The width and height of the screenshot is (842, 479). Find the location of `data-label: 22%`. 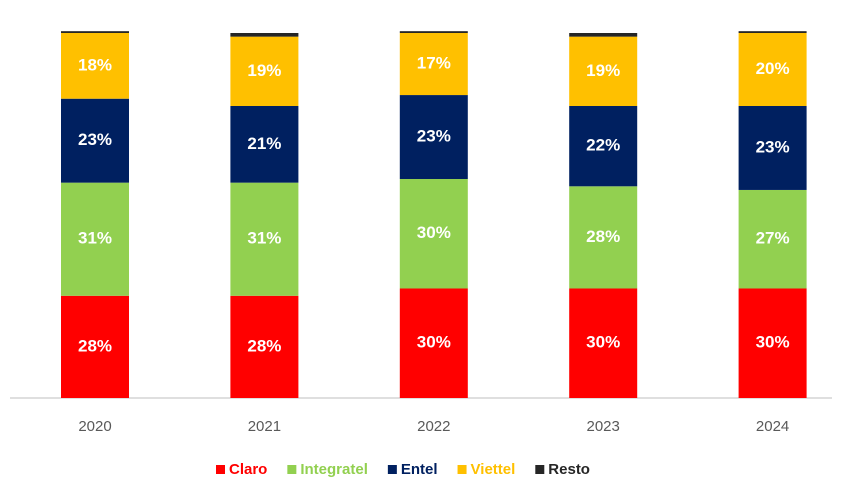

data-label: 22% is located at coordinates (603, 145).